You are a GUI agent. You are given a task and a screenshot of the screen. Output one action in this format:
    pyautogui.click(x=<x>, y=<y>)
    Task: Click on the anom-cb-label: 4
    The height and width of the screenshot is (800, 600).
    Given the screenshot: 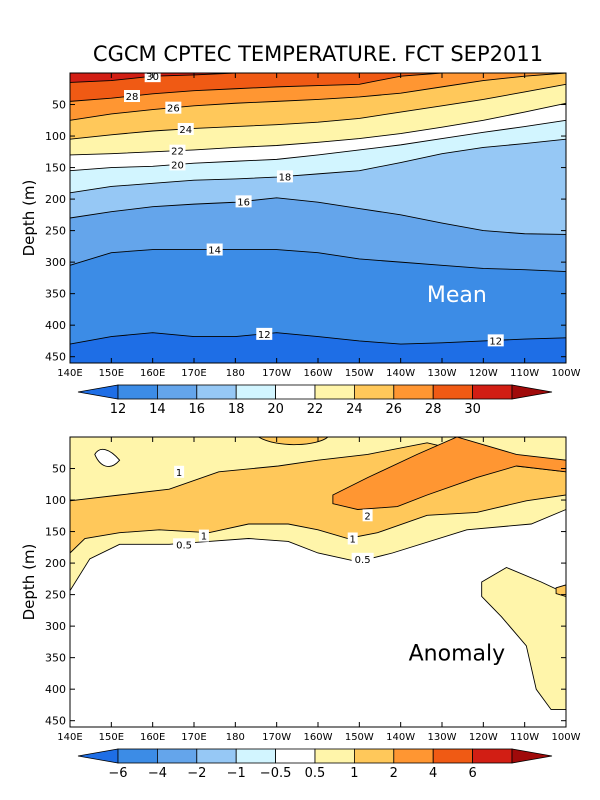 What is the action you would take?
    pyautogui.click(x=433, y=773)
    